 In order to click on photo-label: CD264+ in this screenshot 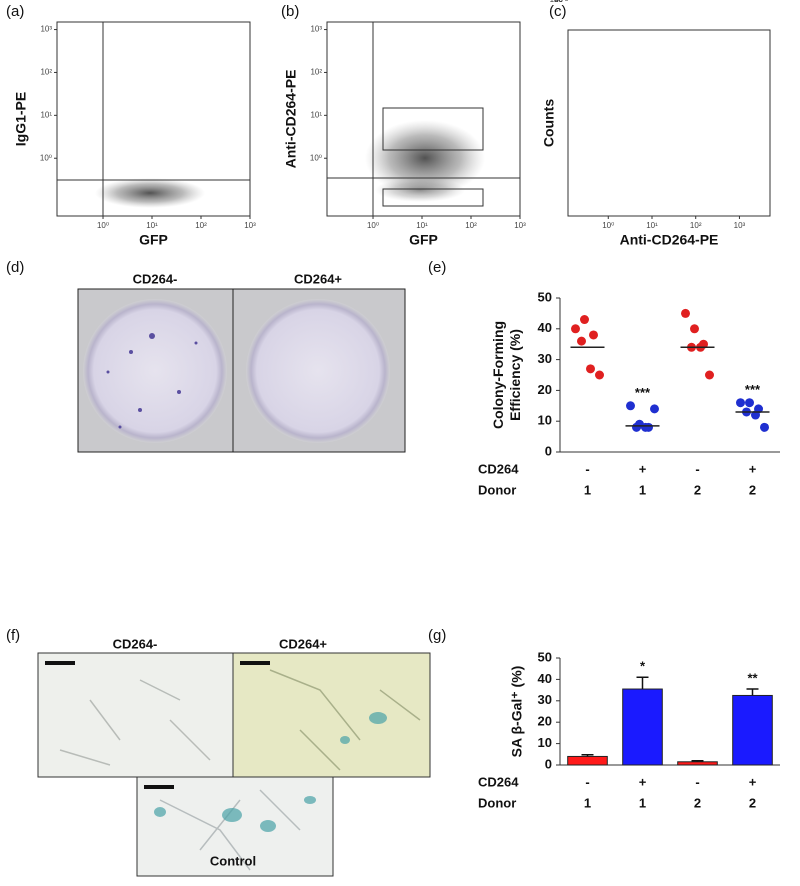, I will do `click(303, 643)`.